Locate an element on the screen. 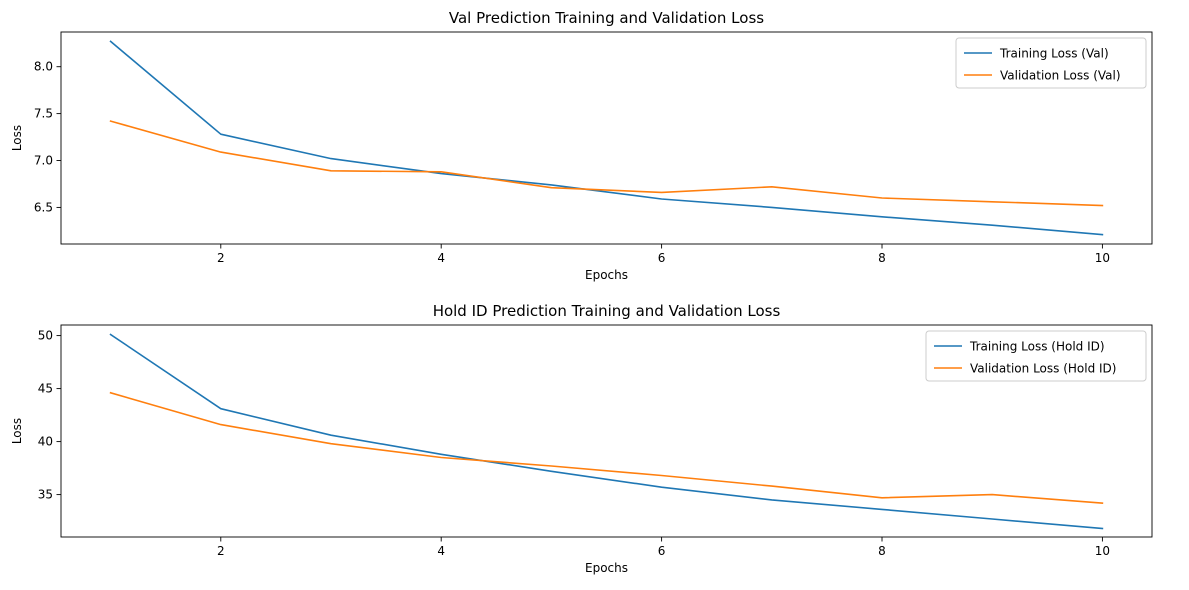 This screenshot has width=1189, height=590. y-tick-label: 35 is located at coordinates (45, 495).